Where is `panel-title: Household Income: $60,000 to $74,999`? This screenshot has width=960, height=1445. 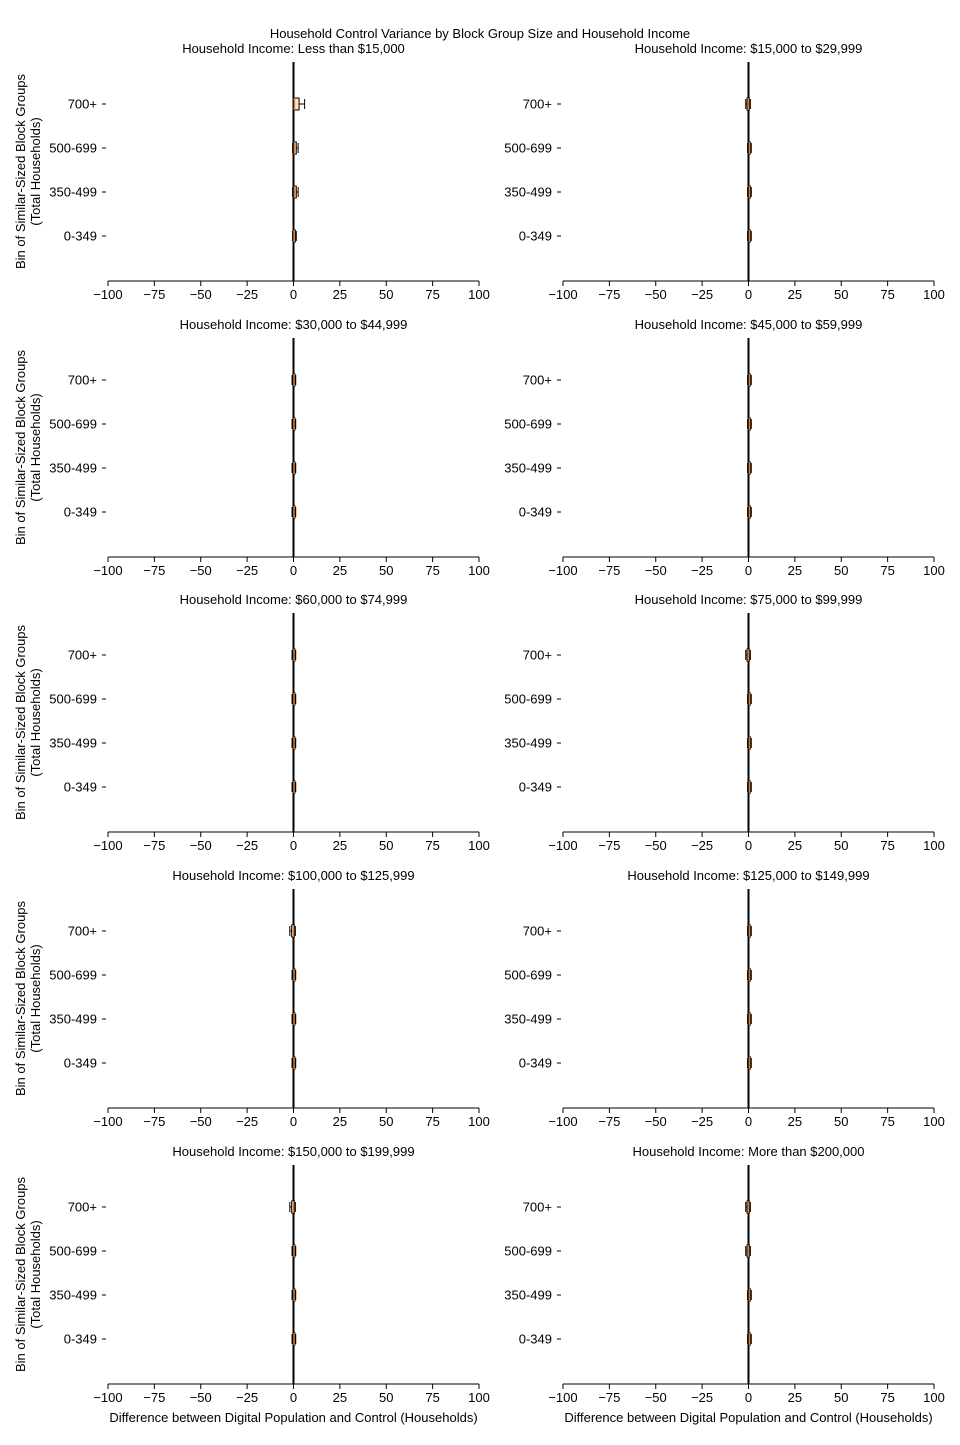
panel-title: Household Income: $60,000 to $74,999 is located at coordinates (294, 599).